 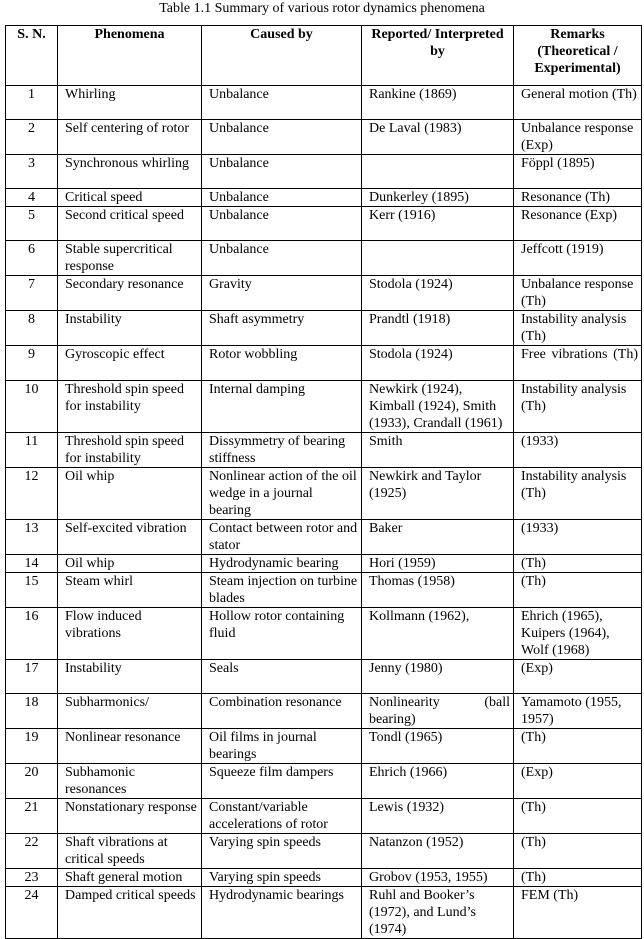 What do you see at coordinates (129, 258) in the screenshot?
I see `cell-phenomena: Stable supercritical response` at bounding box center [129, 258].